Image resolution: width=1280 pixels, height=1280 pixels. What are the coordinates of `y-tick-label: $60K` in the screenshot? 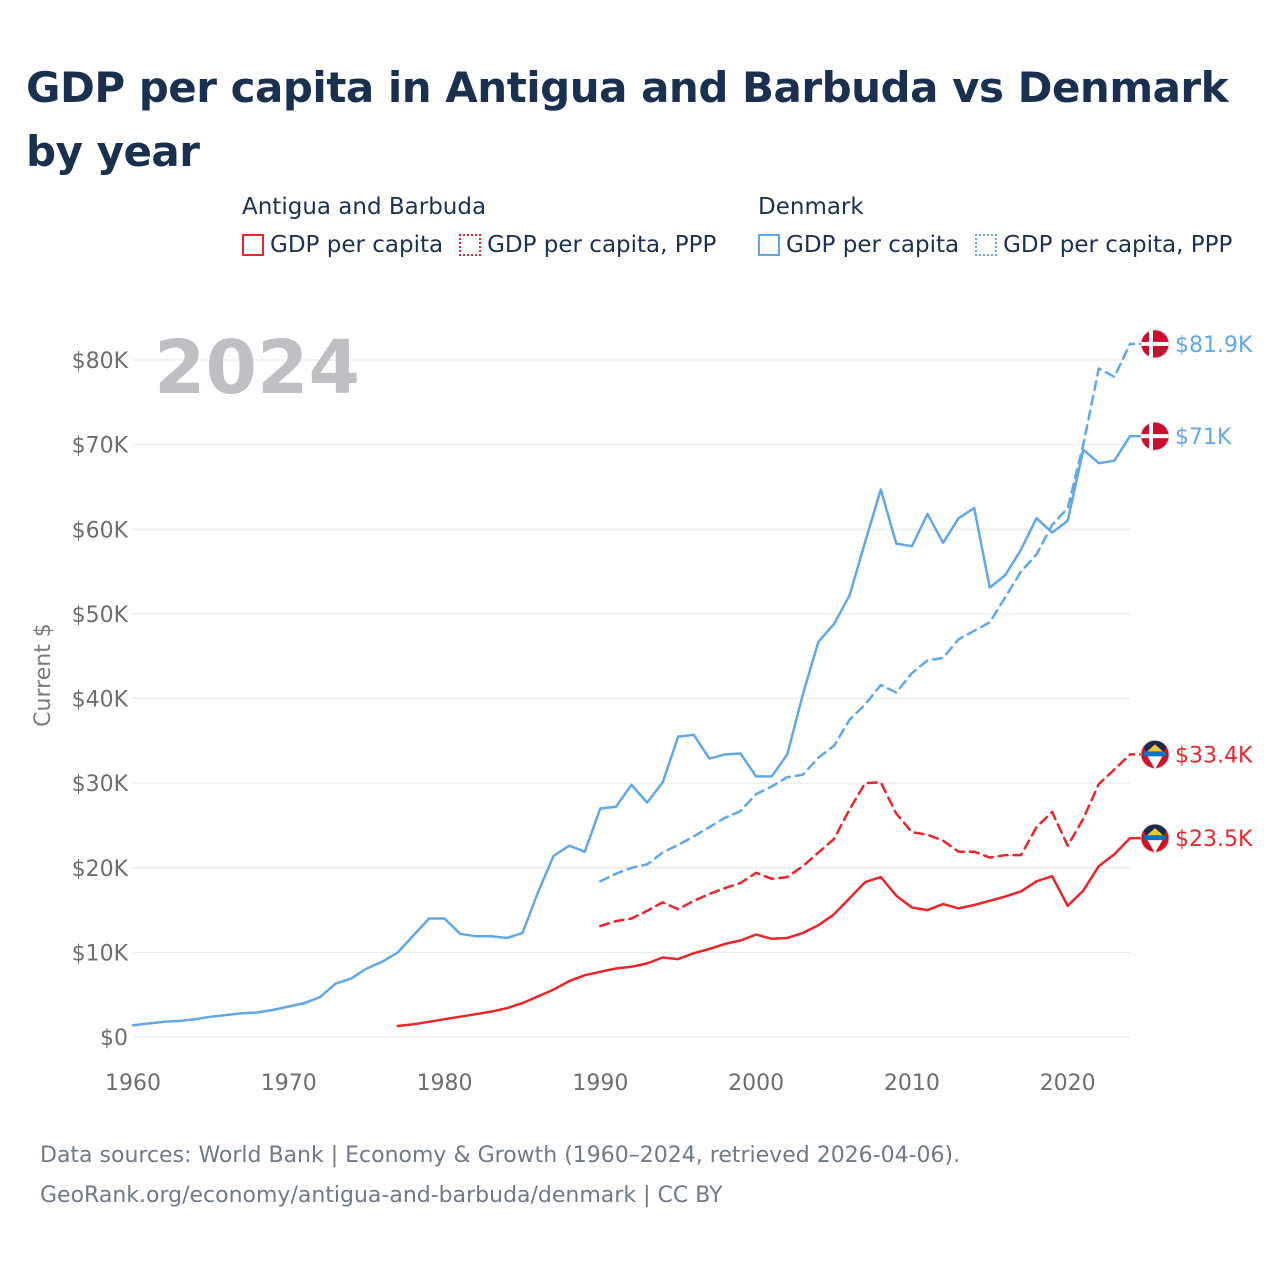 It's located at (100, 530).